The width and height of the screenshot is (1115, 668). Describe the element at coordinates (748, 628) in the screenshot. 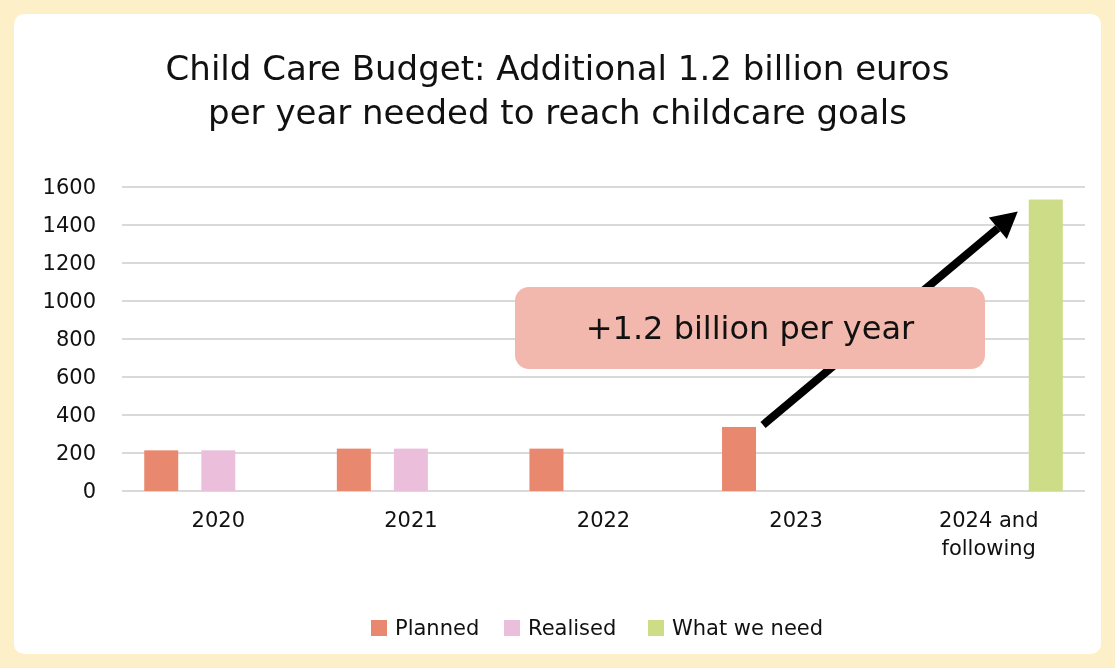

I see `legend-label: What we need` at that location.